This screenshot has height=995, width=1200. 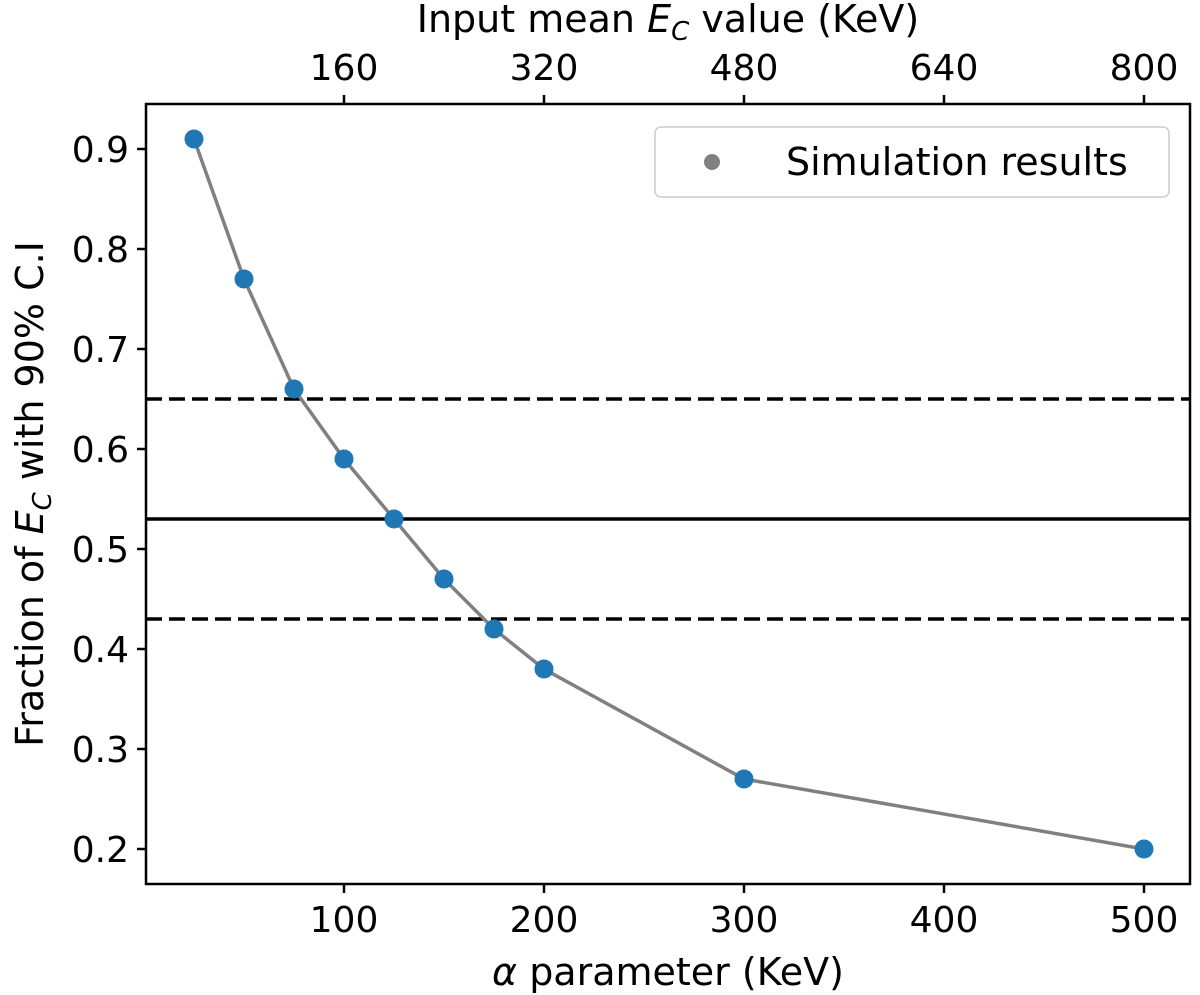 I want to click on top-x-tick-label: 480, so click(x=744, y=68).